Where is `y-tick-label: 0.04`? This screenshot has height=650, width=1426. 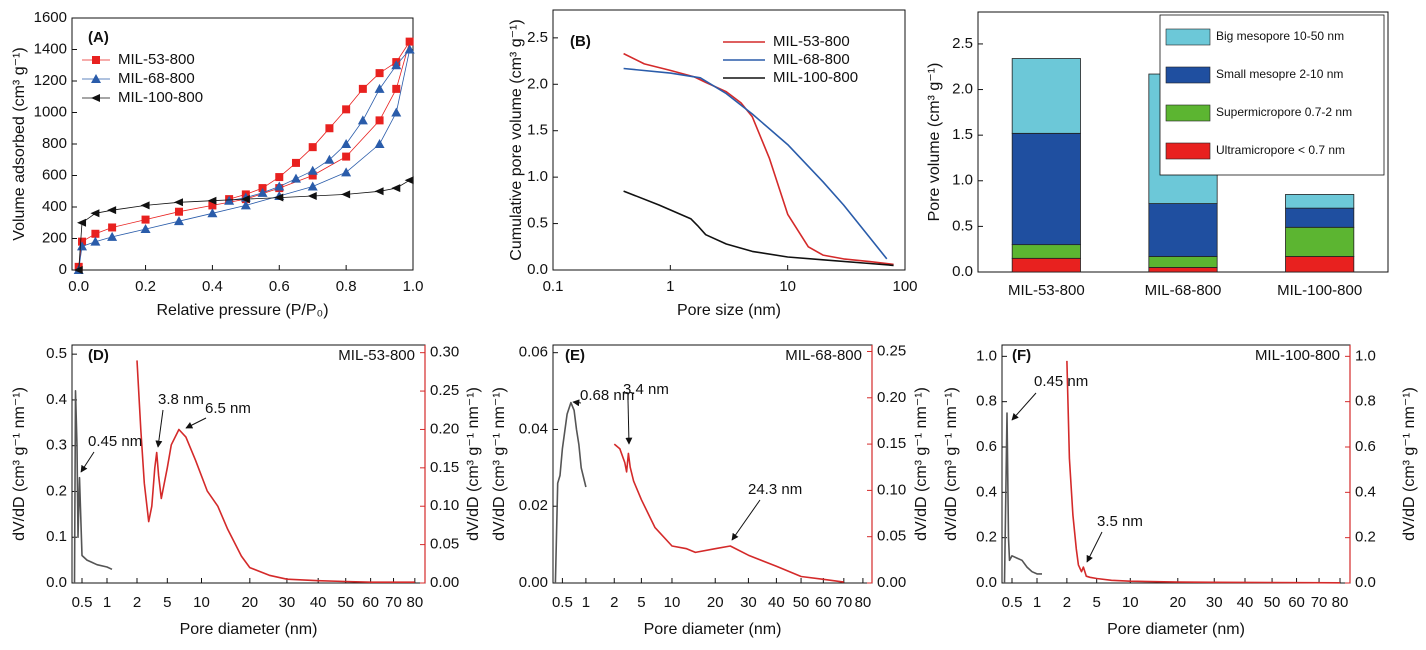
y-tick-label: 0.04 is located at coordinates (533, 428).